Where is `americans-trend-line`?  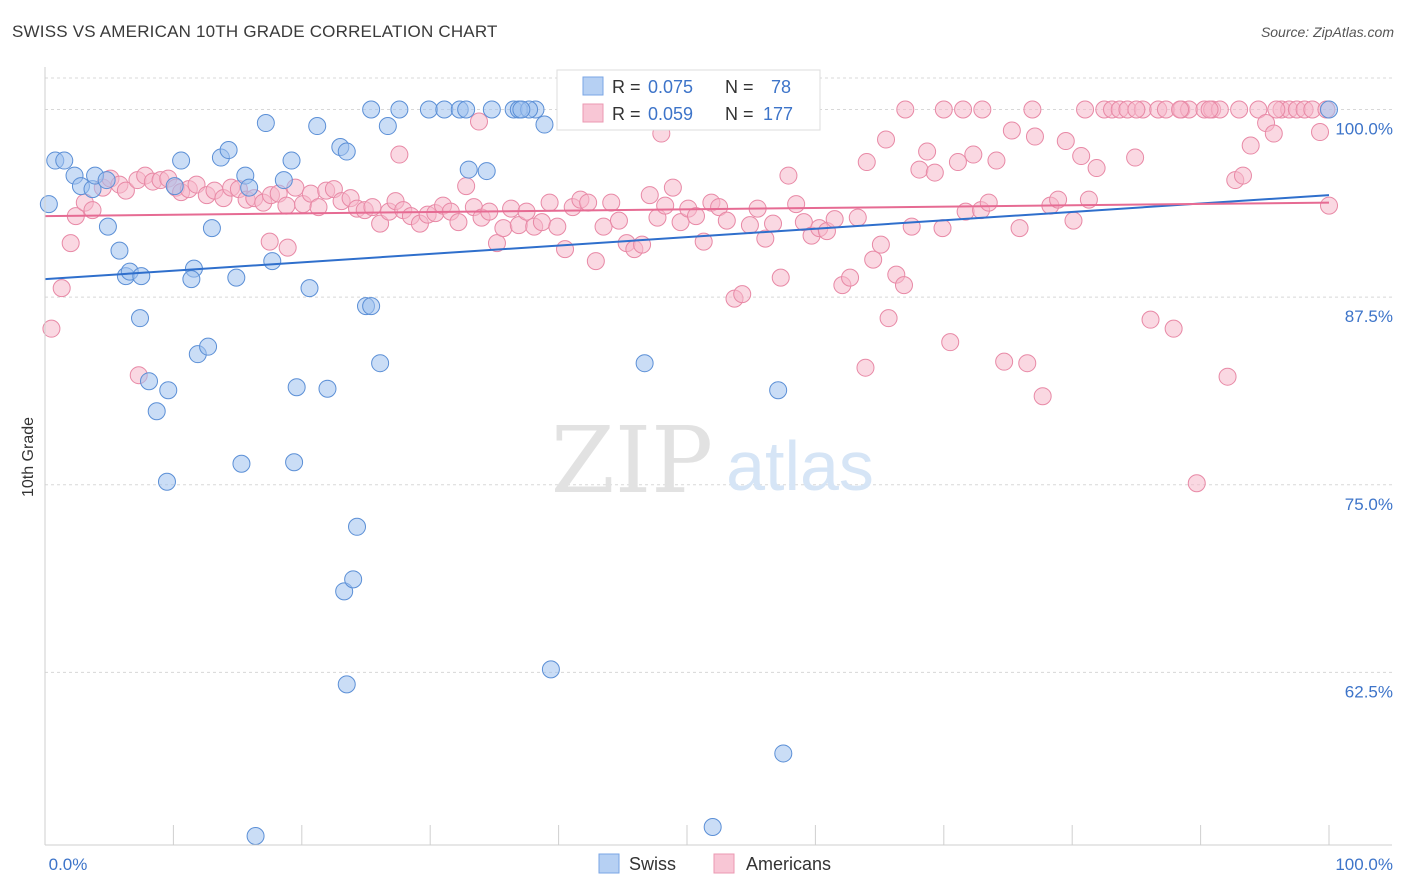 americans-trend-line is located at coordinates (687, 209).